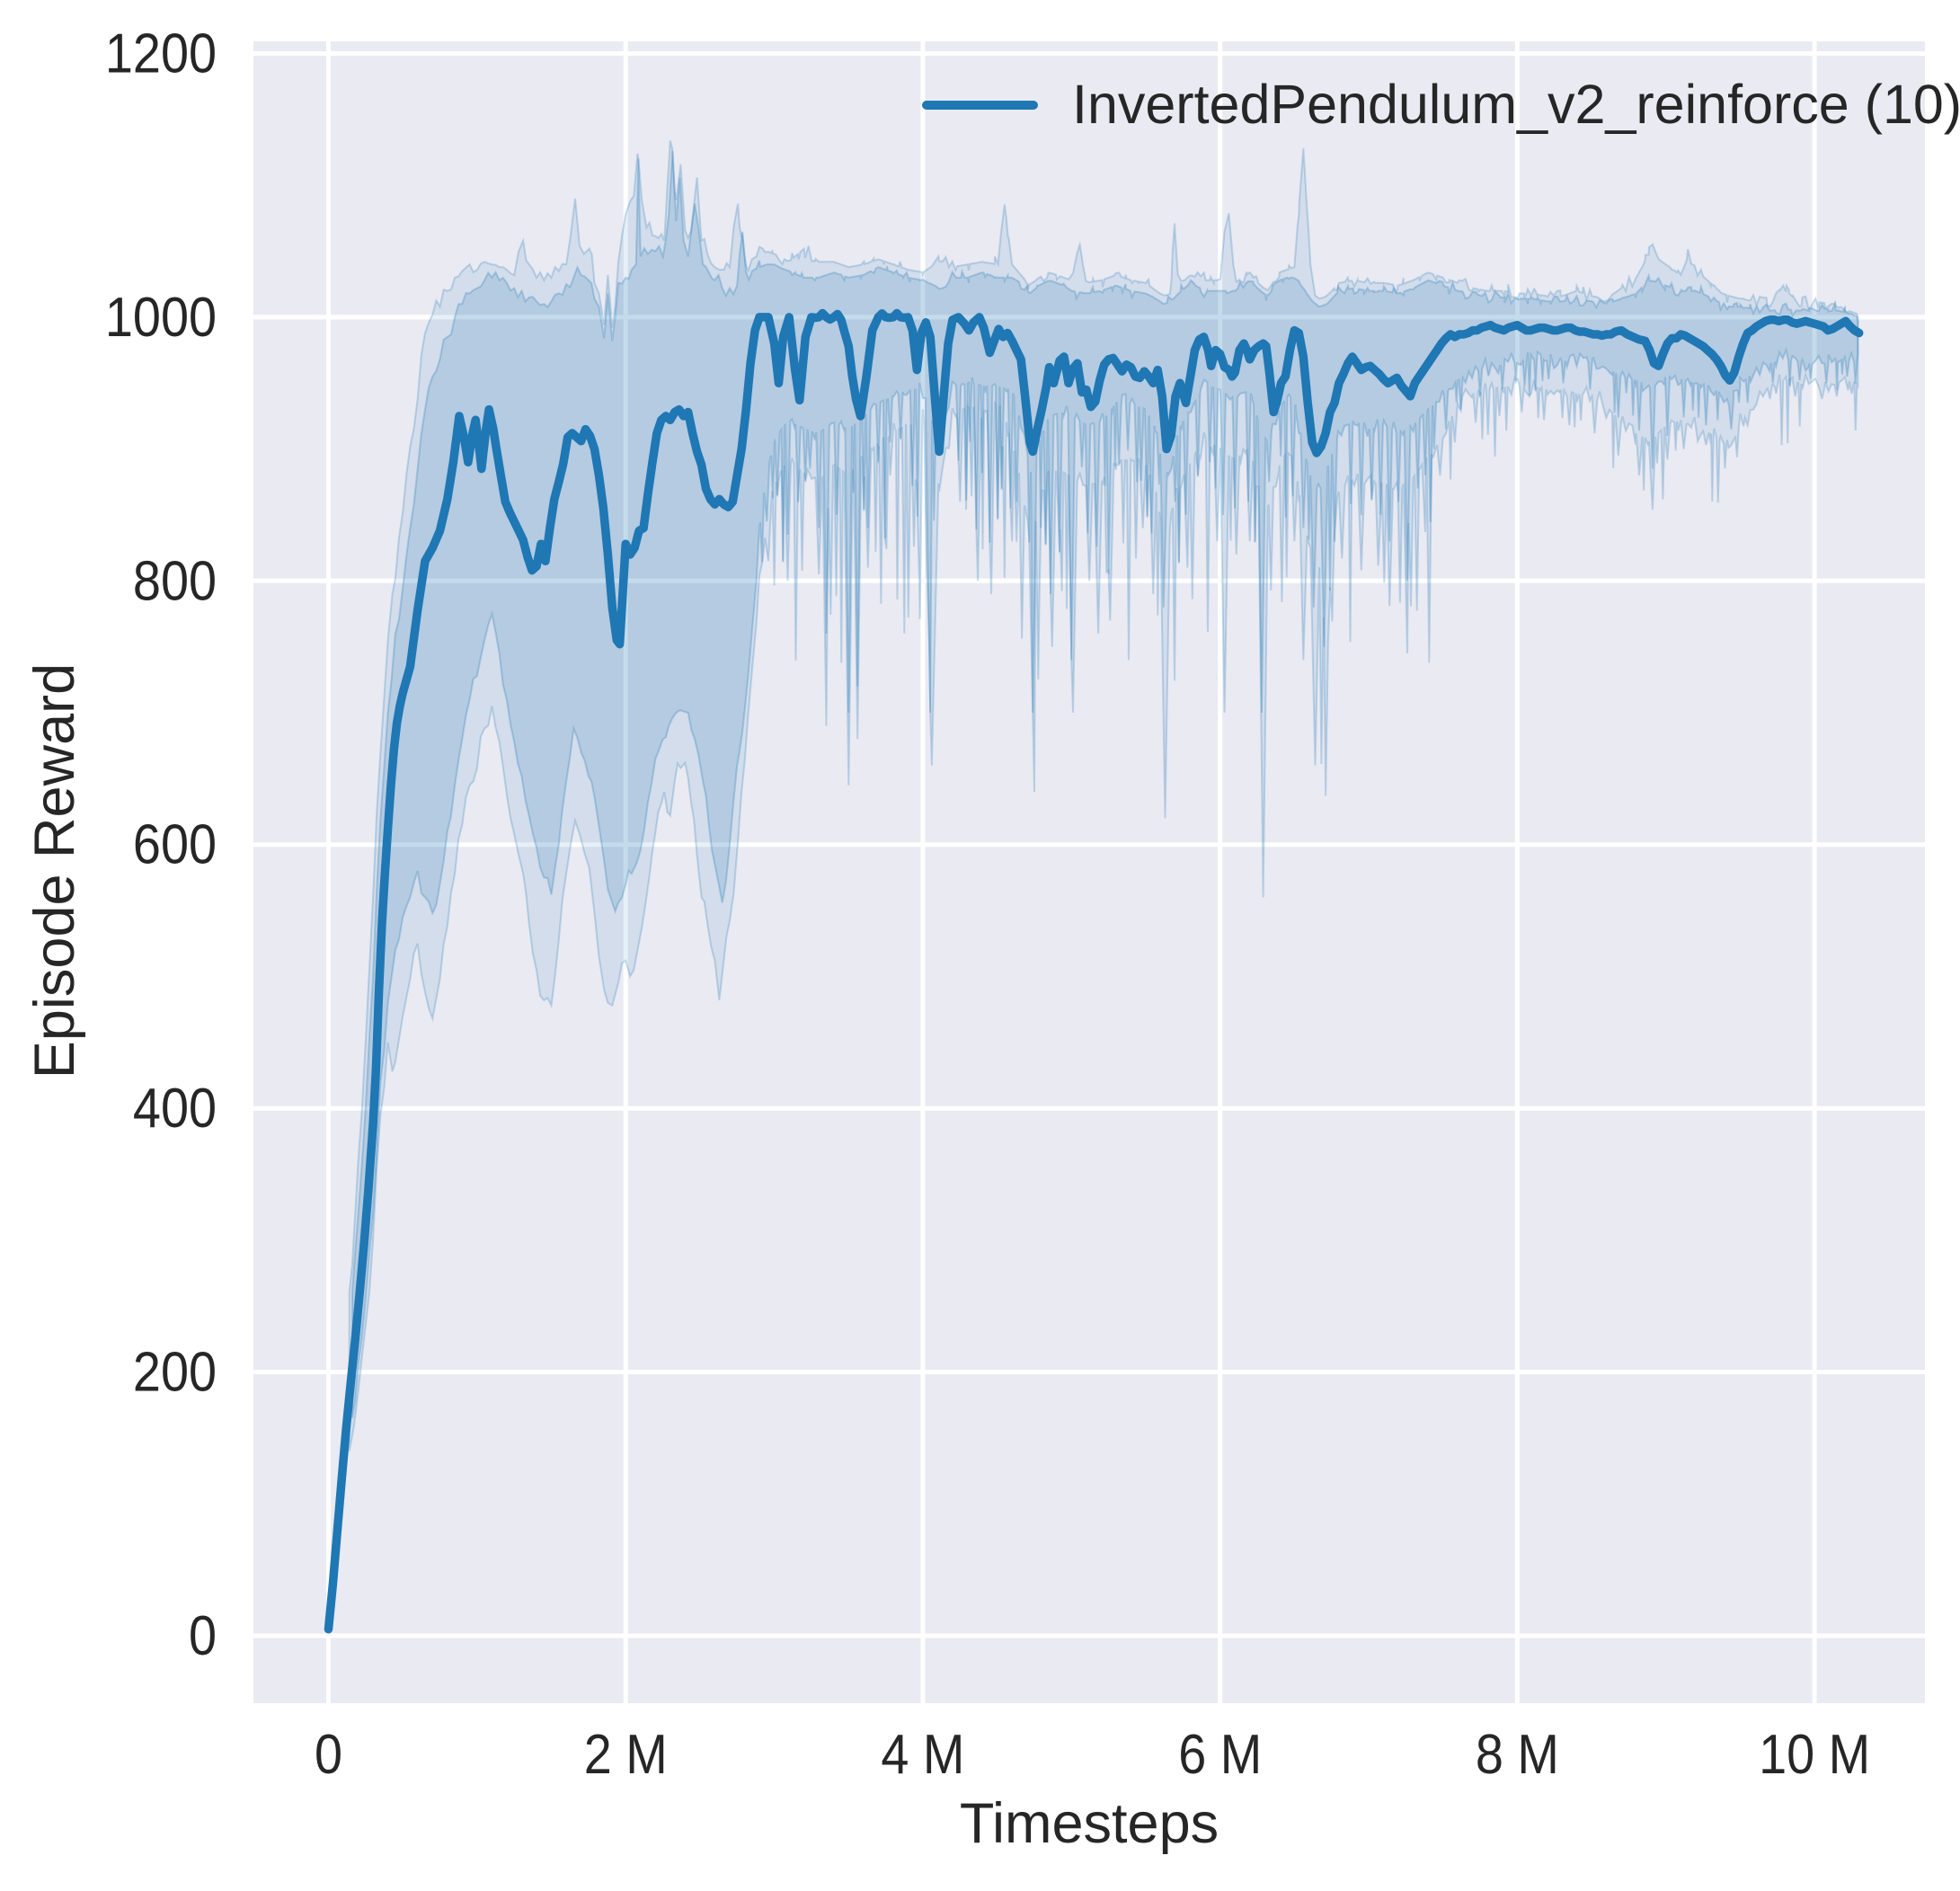 The width and height of the screenshot is (1960, 1891). What do you see at coordinates (175, 1373) in the screenshot?
I see `svg-text: 200` at bounding box center [175, 1373].